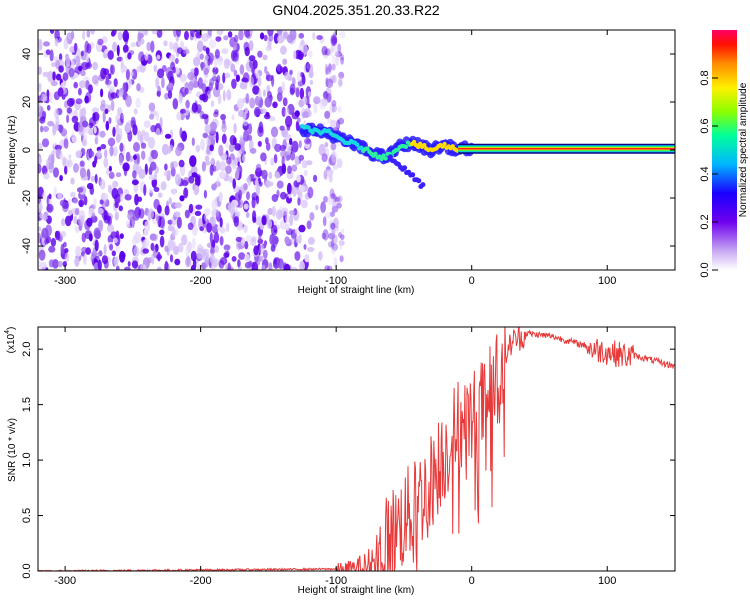 The width and height of the screenshot is (750, 600). Describe the element at coordinates (336, 581) in the screenshot. I see `x-tick-label: -100` at that location.